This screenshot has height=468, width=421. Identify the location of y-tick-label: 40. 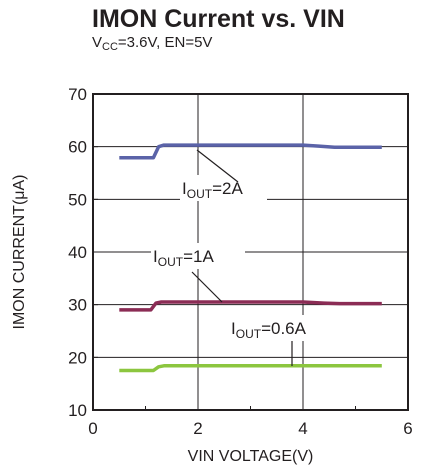
(77, 252).